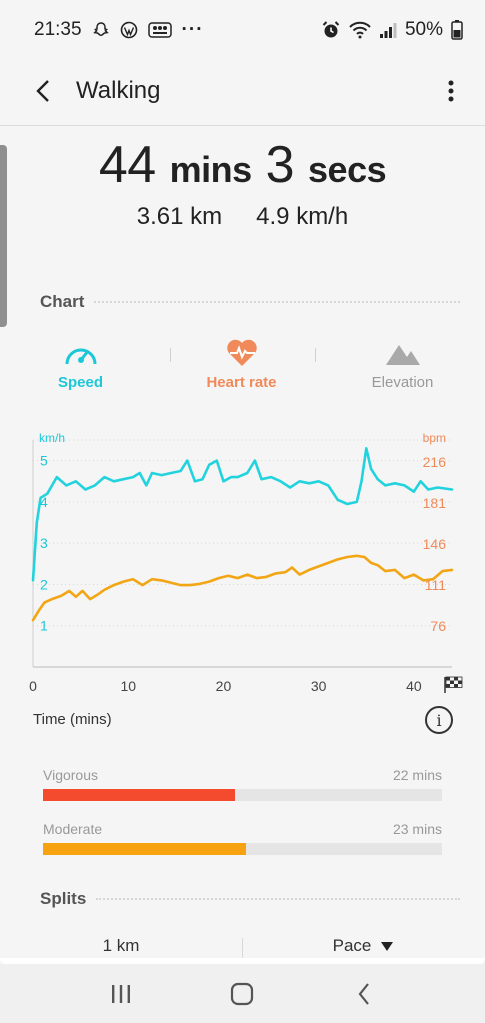  I want to click on snapchat-ghost-icon, so click(101, 30).